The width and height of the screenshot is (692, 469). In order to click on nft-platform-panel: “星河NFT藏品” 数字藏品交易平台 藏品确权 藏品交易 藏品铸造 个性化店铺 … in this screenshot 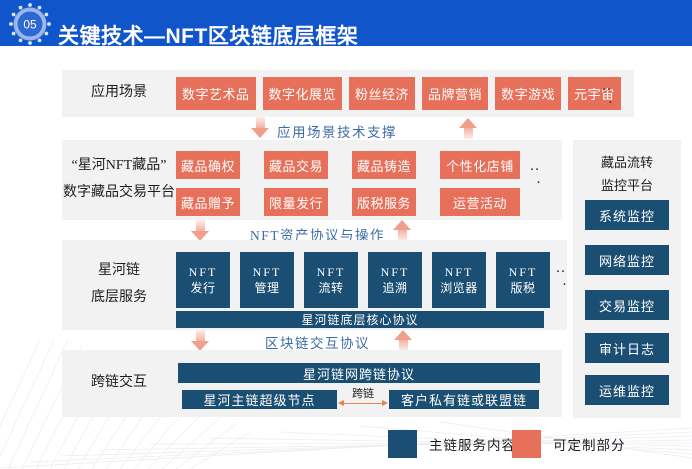, I will do `click(312, 180)`.